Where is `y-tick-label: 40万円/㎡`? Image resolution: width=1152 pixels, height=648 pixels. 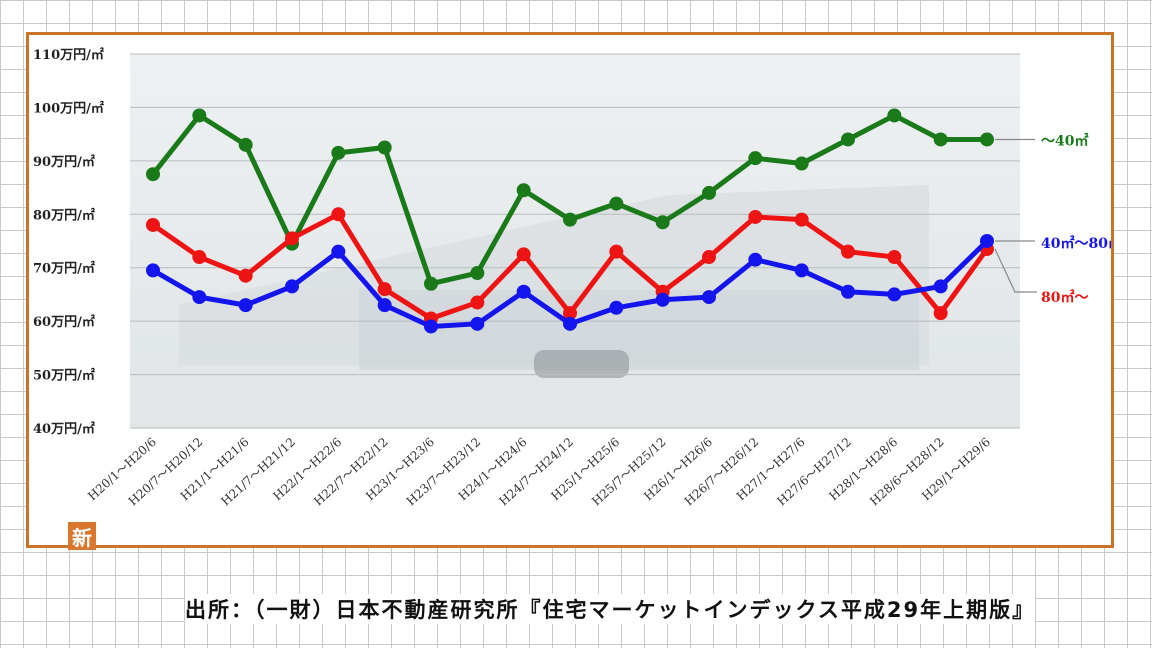 y-tick-label: 40万円/㎡ is located at coordinates (64, 429).